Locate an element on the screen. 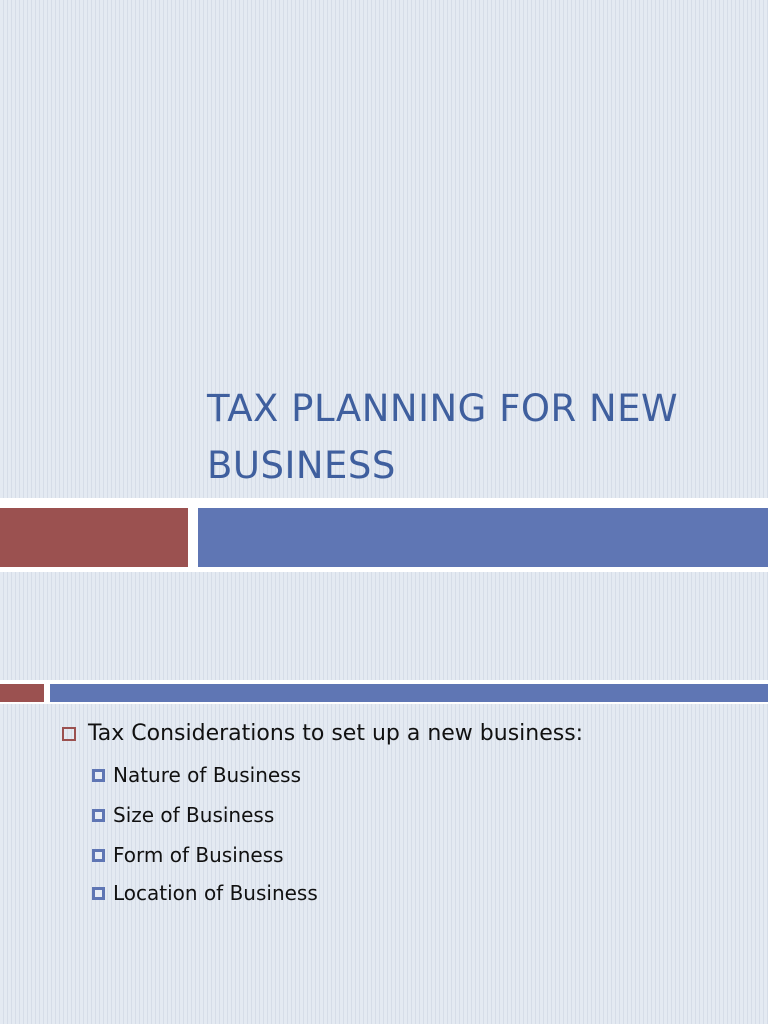  sub-bullet-text: Location of Business is located at coordinates (215, 893).